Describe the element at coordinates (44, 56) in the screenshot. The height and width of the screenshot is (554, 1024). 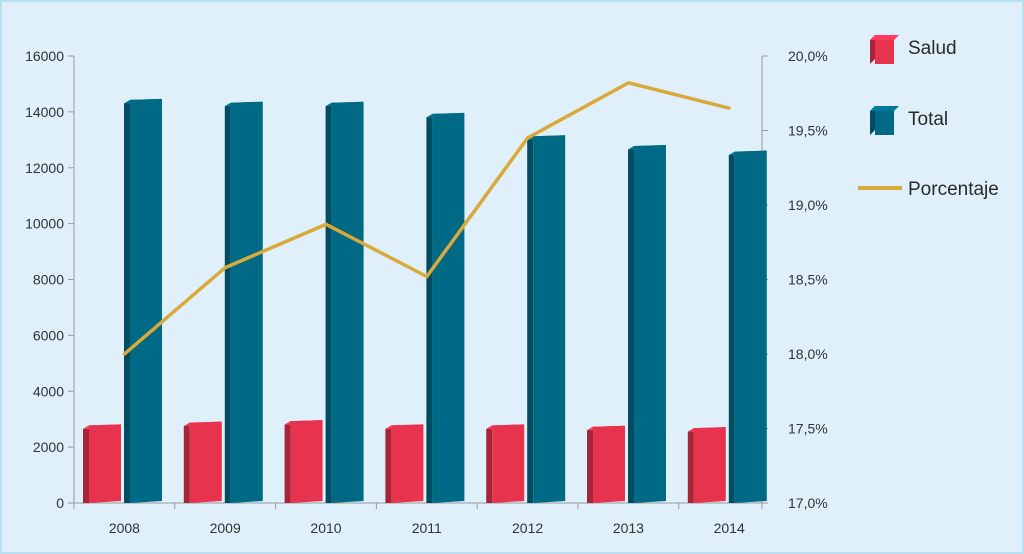
I see `left-tick-label: 16000` at that location.